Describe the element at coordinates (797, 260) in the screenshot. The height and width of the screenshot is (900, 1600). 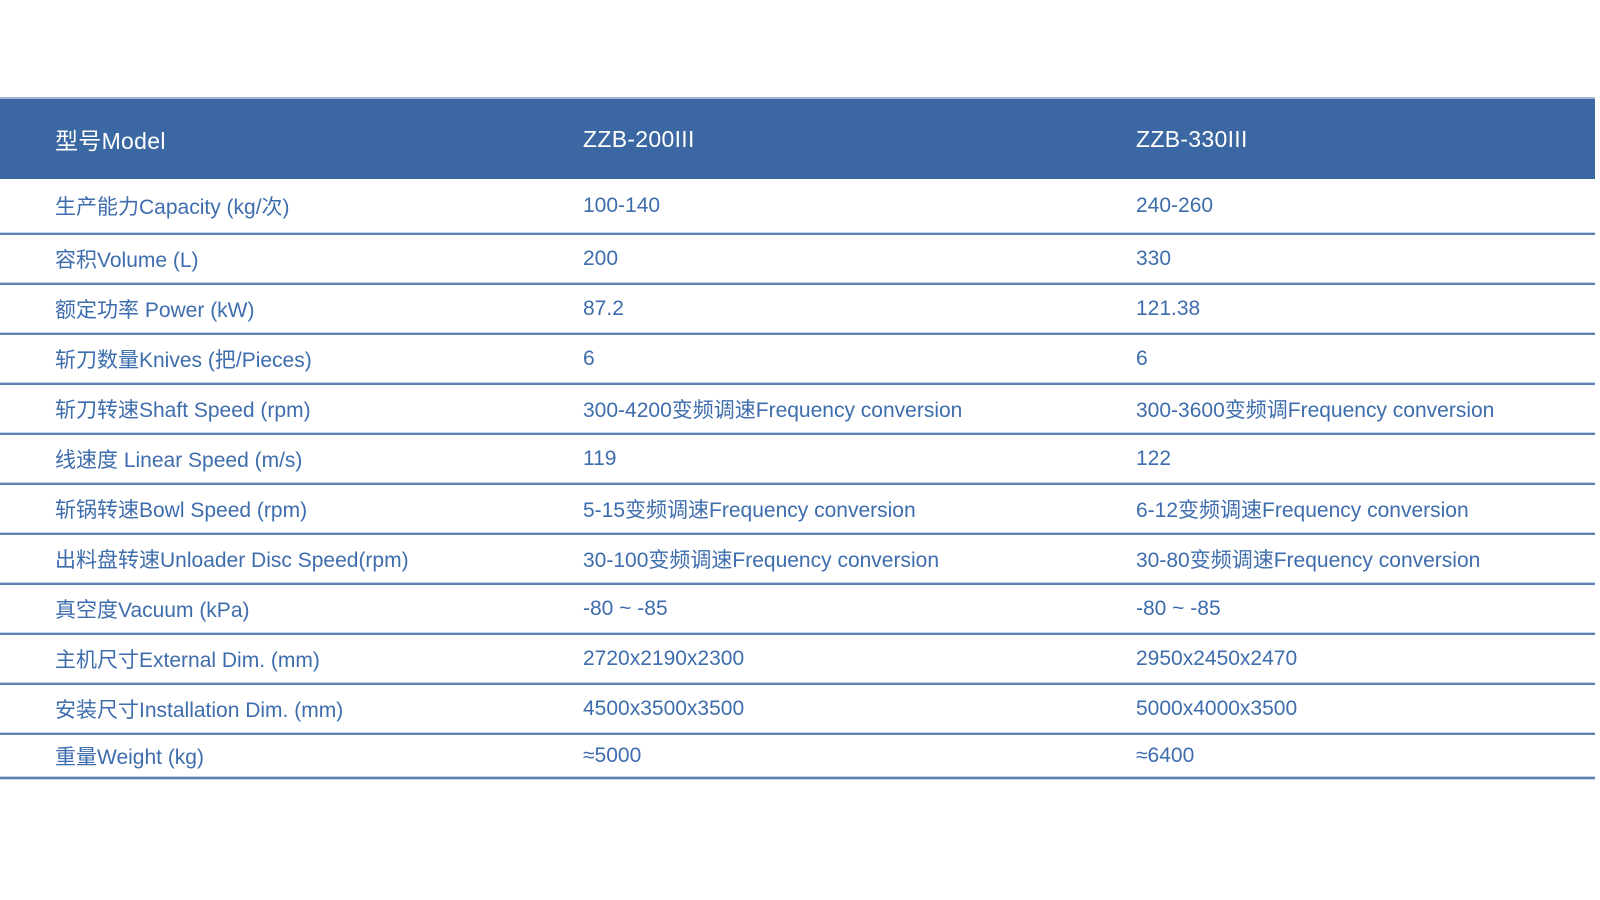
I see `spec-row-volume: 容积Volume (L) 200 330` at that location.